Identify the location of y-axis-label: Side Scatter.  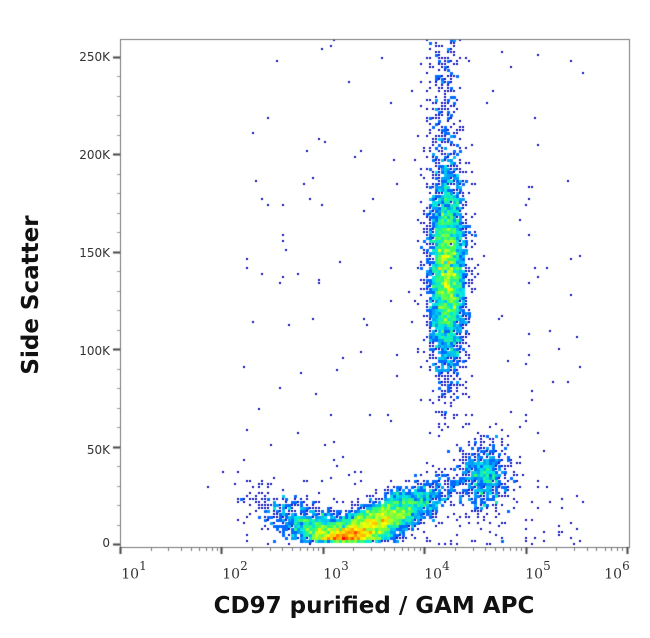
(31, 295).